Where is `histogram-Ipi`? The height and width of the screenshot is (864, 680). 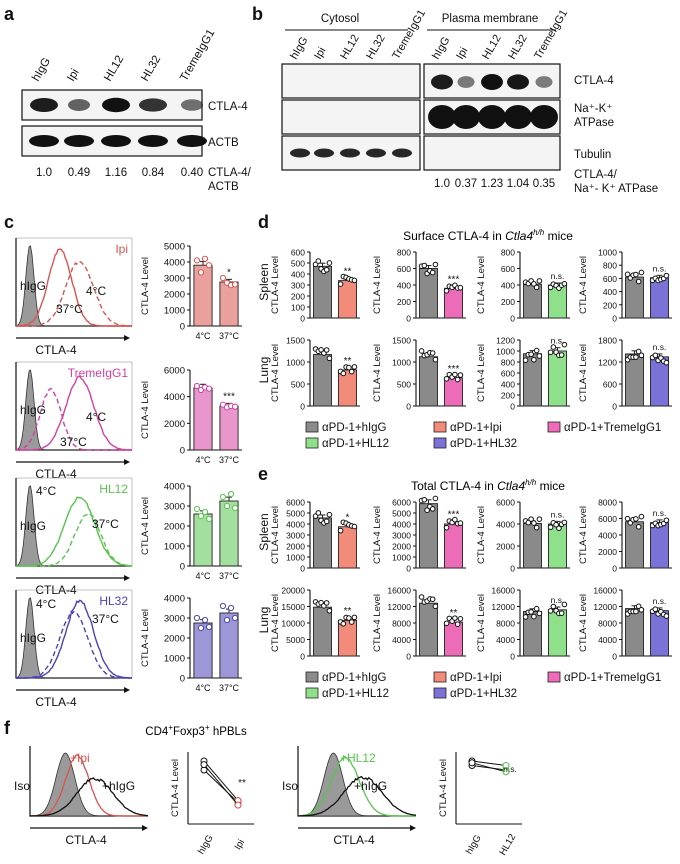
histogram-Ipi is located at coordinates (73, 282).